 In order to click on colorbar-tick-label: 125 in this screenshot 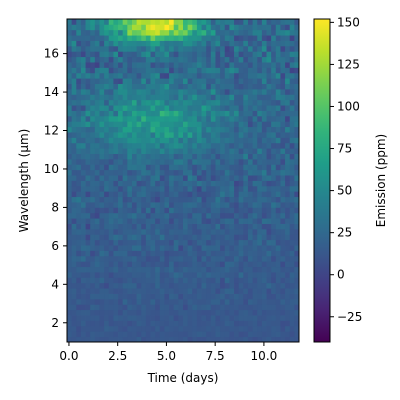, I will do `click(348, 64)`.